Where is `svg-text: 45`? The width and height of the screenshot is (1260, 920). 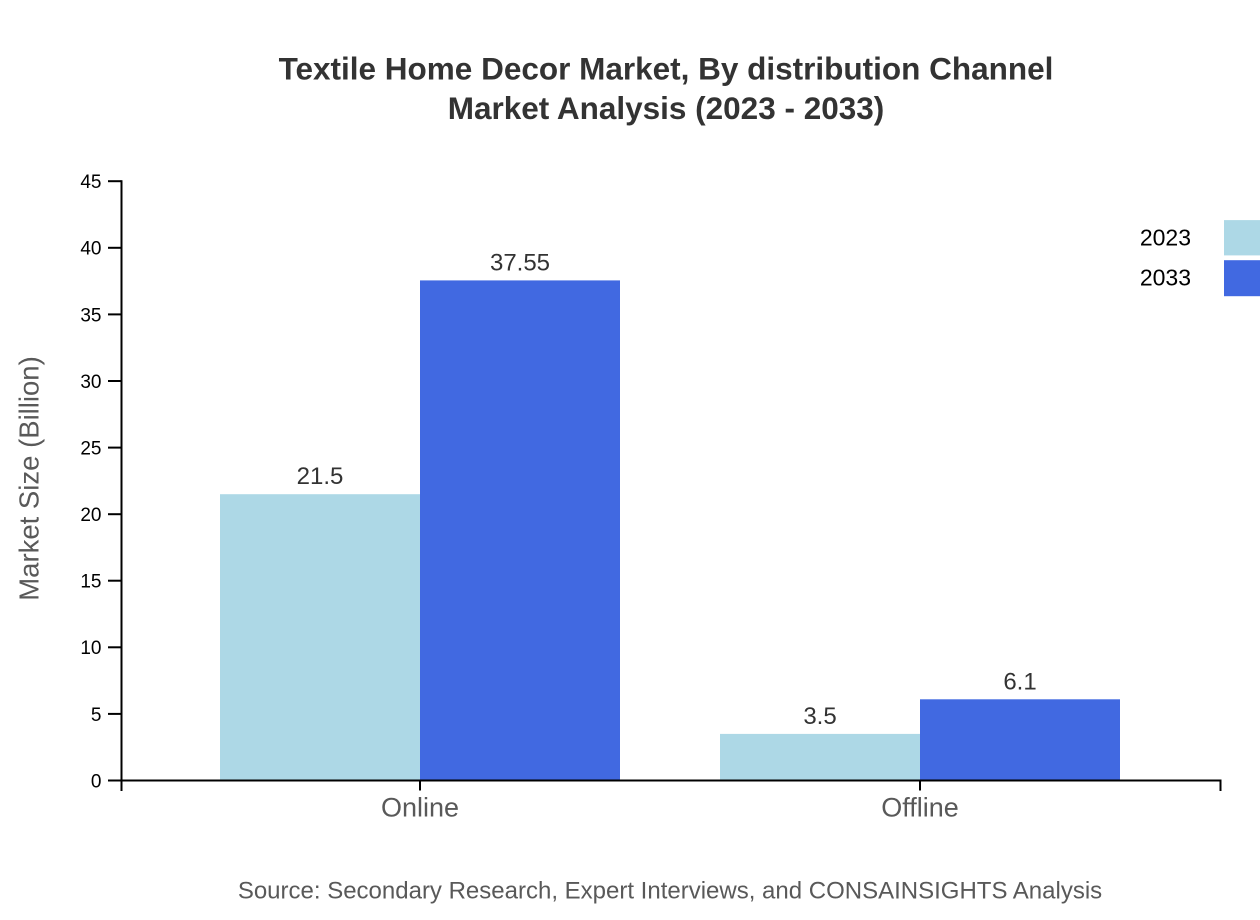
svg-text: 45 is located at coordinates (90, 182).